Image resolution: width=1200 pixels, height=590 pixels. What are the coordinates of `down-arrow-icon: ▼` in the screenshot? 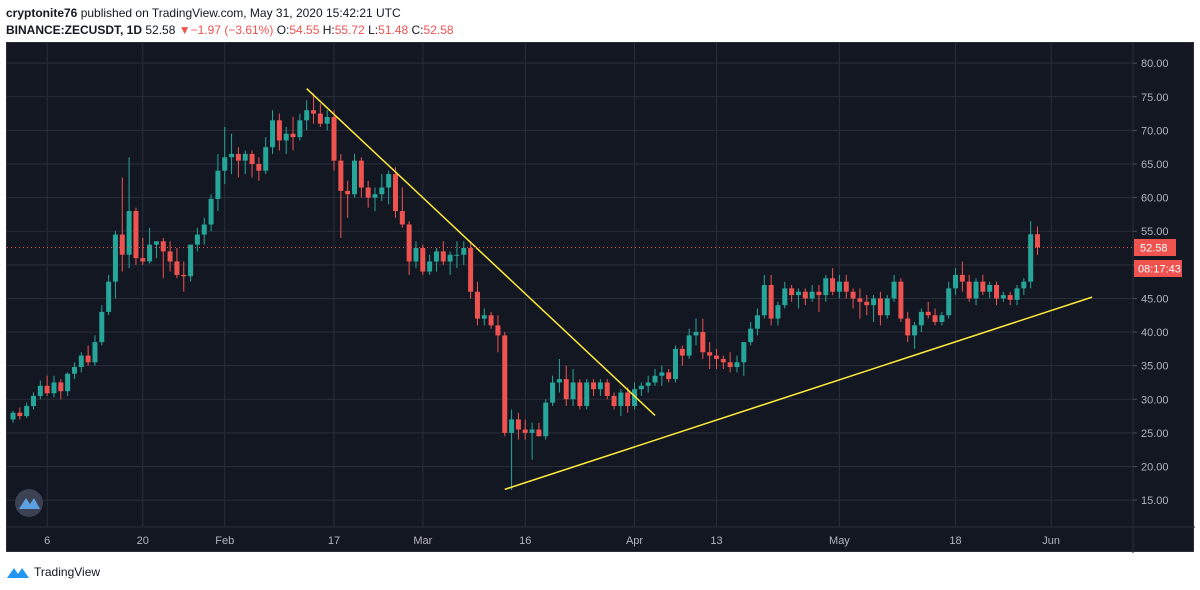 It's located at (184, 30).